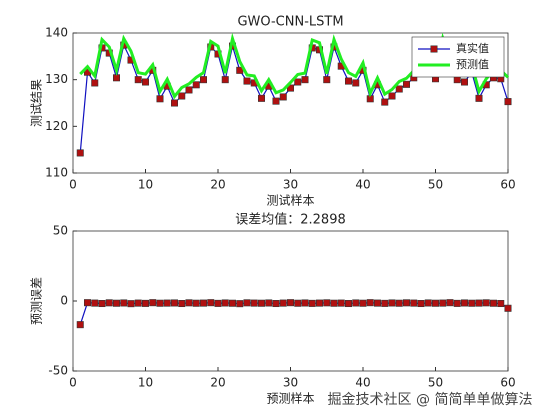 This screenshot has height=420, width=560. What do you see at coordinates (56, 126) in the screenshot?
I see `y-tick-label: 120` at bounding box center [56, 126].